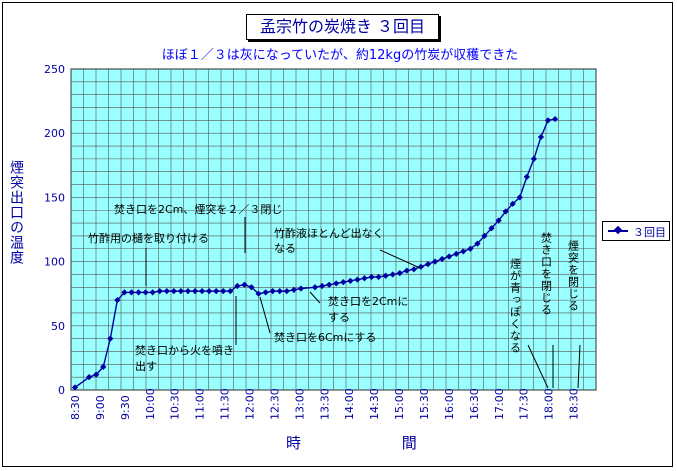 Image resolution: width=677 pixels, height=471 pixels. Describe the element at coordinates (184, 350) in the screenshot. I see `annotation-label: 焚き口から火を噴き` at that location.